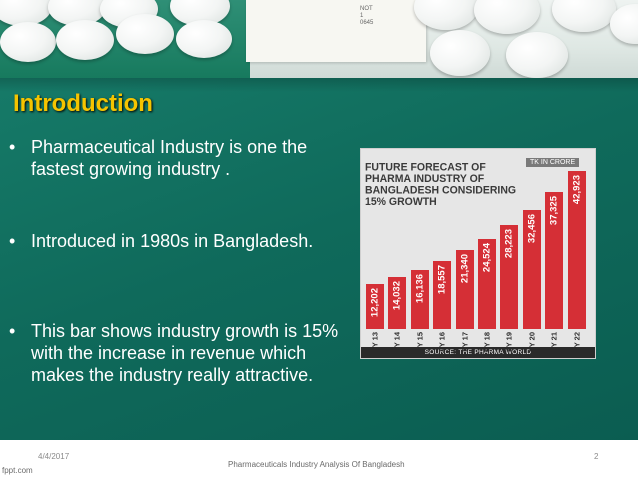 The image size is (638, 479). What do you see at coordinates (554, 342) in the screenshot?
I see `x-tick-label: FY 21` at bounding box center [554, 342].